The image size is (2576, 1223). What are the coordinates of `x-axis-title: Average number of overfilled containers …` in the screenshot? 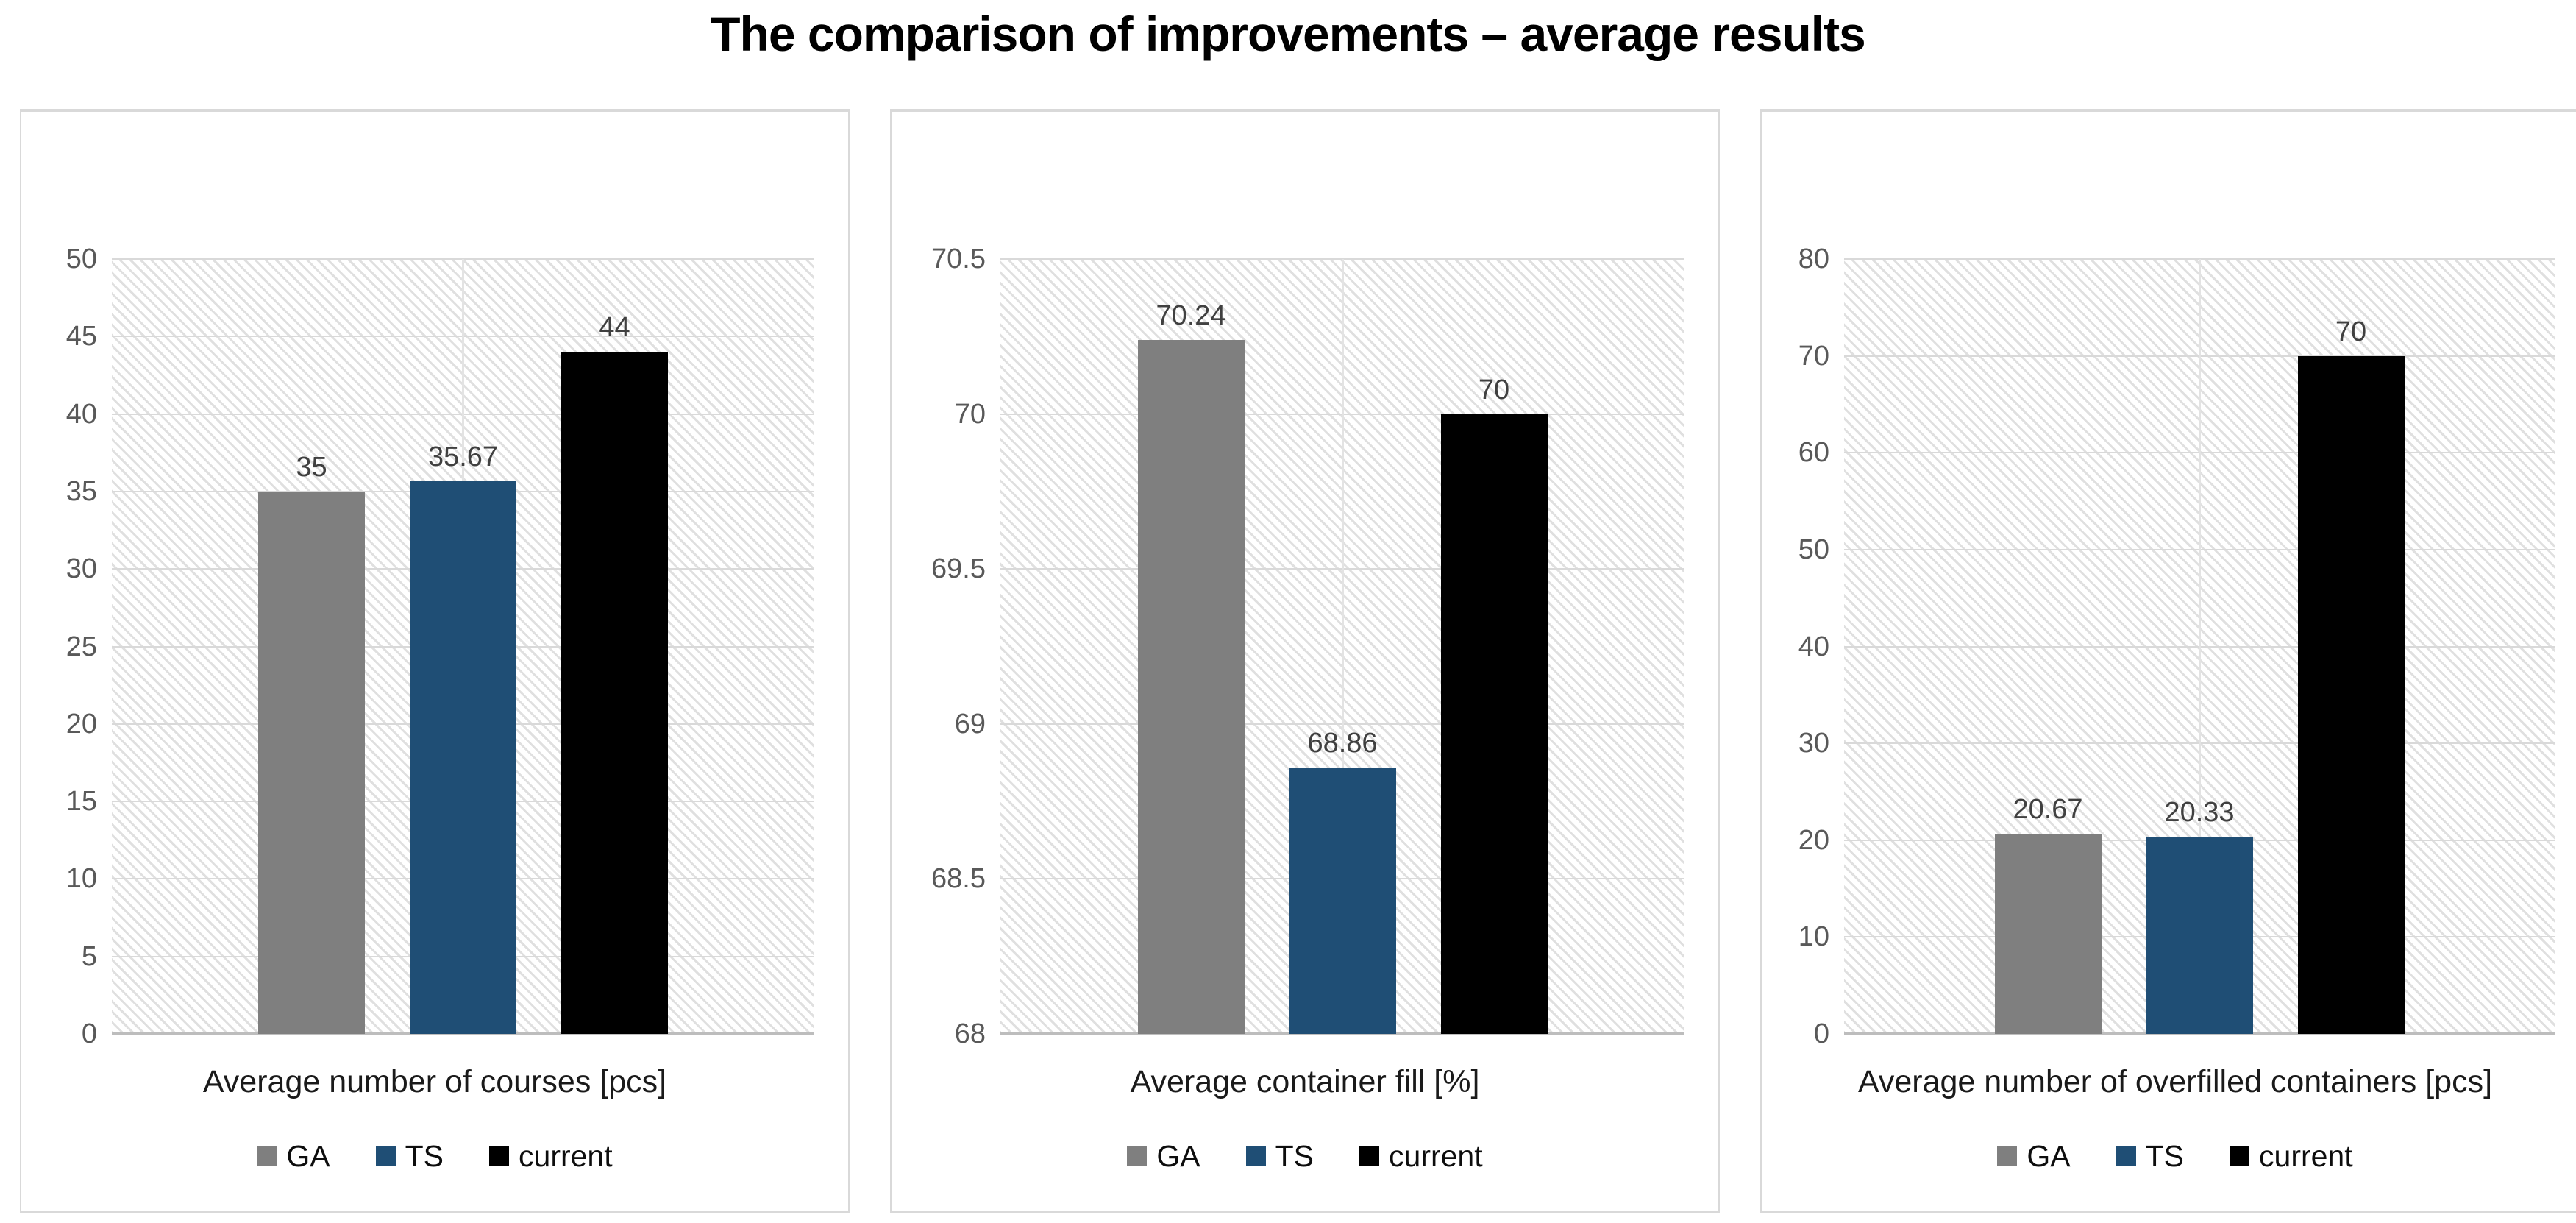 It's located at (2175, 1081).